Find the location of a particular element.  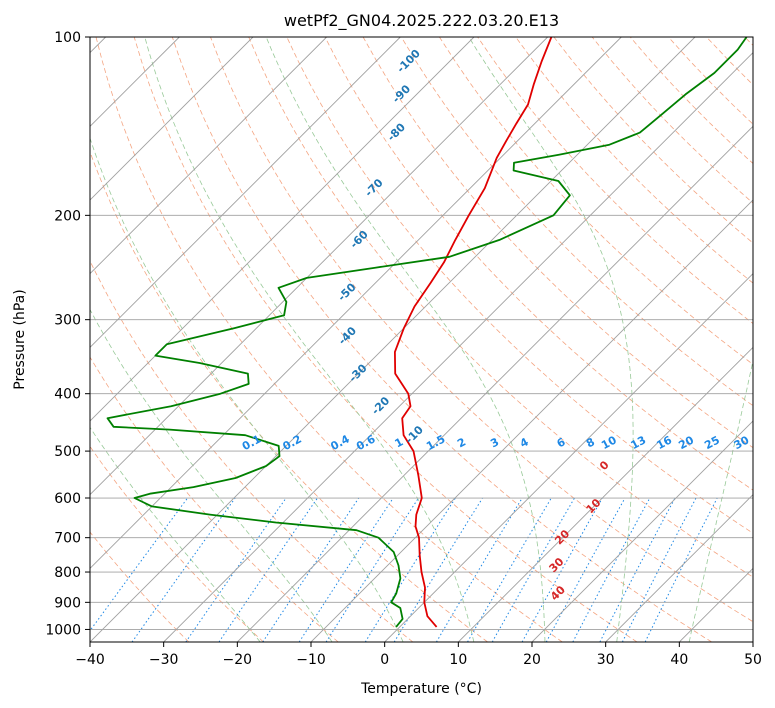

mixing-ratio-label: 10 is located at coordinates (609, 442).